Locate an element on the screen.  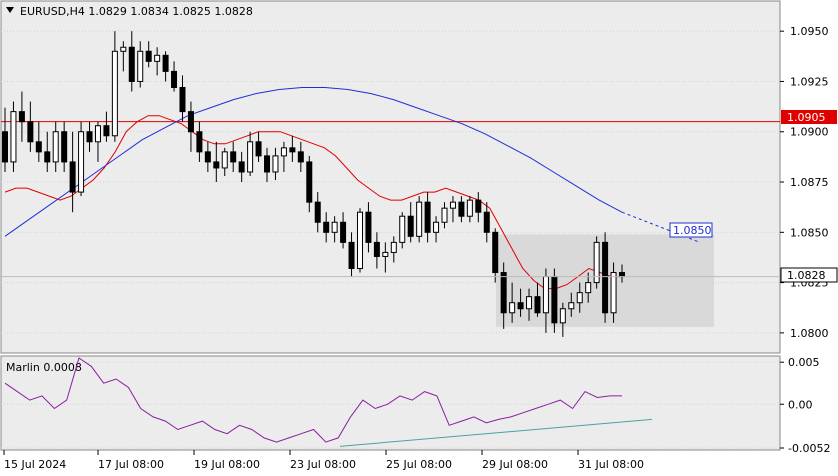
blue-ma-projection is located at coordinates (661, 227).